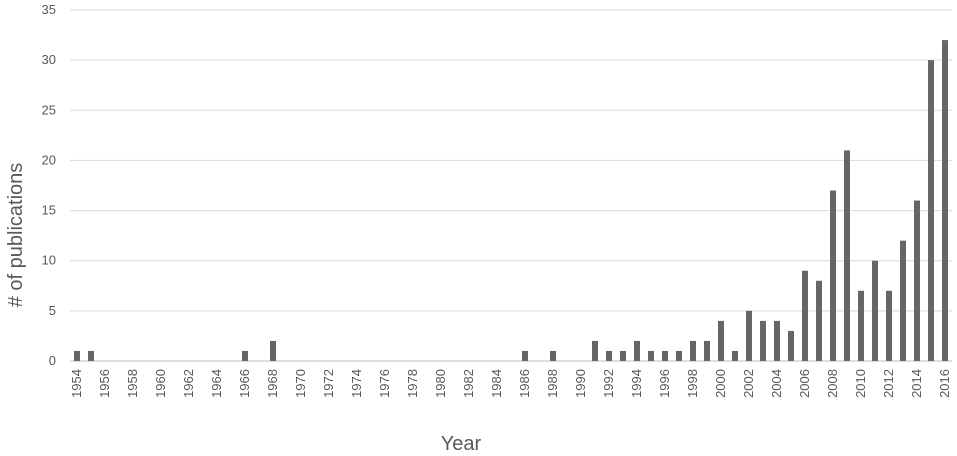 The image size is (957, 456). I want to click on bar-1995, so click(651, 355).